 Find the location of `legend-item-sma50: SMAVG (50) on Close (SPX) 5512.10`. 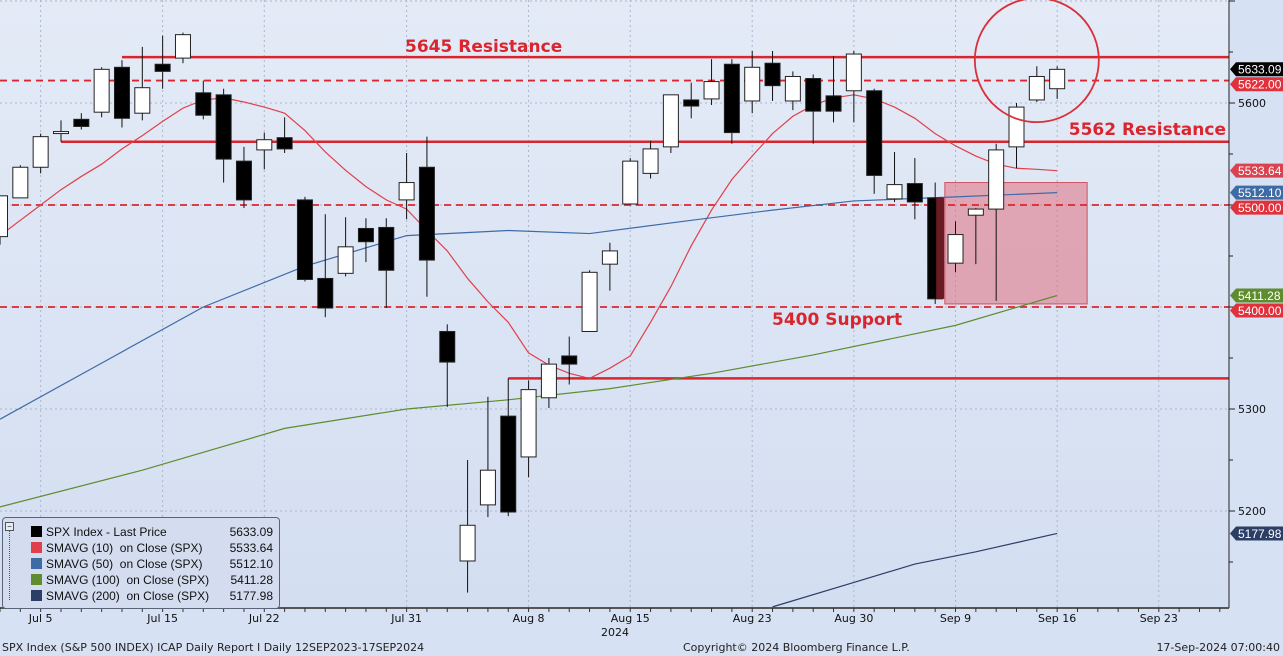

legend-item-sma50: SMAVG (50) on Close (SPX) 5512.10 is located at coordinates (145, 564).